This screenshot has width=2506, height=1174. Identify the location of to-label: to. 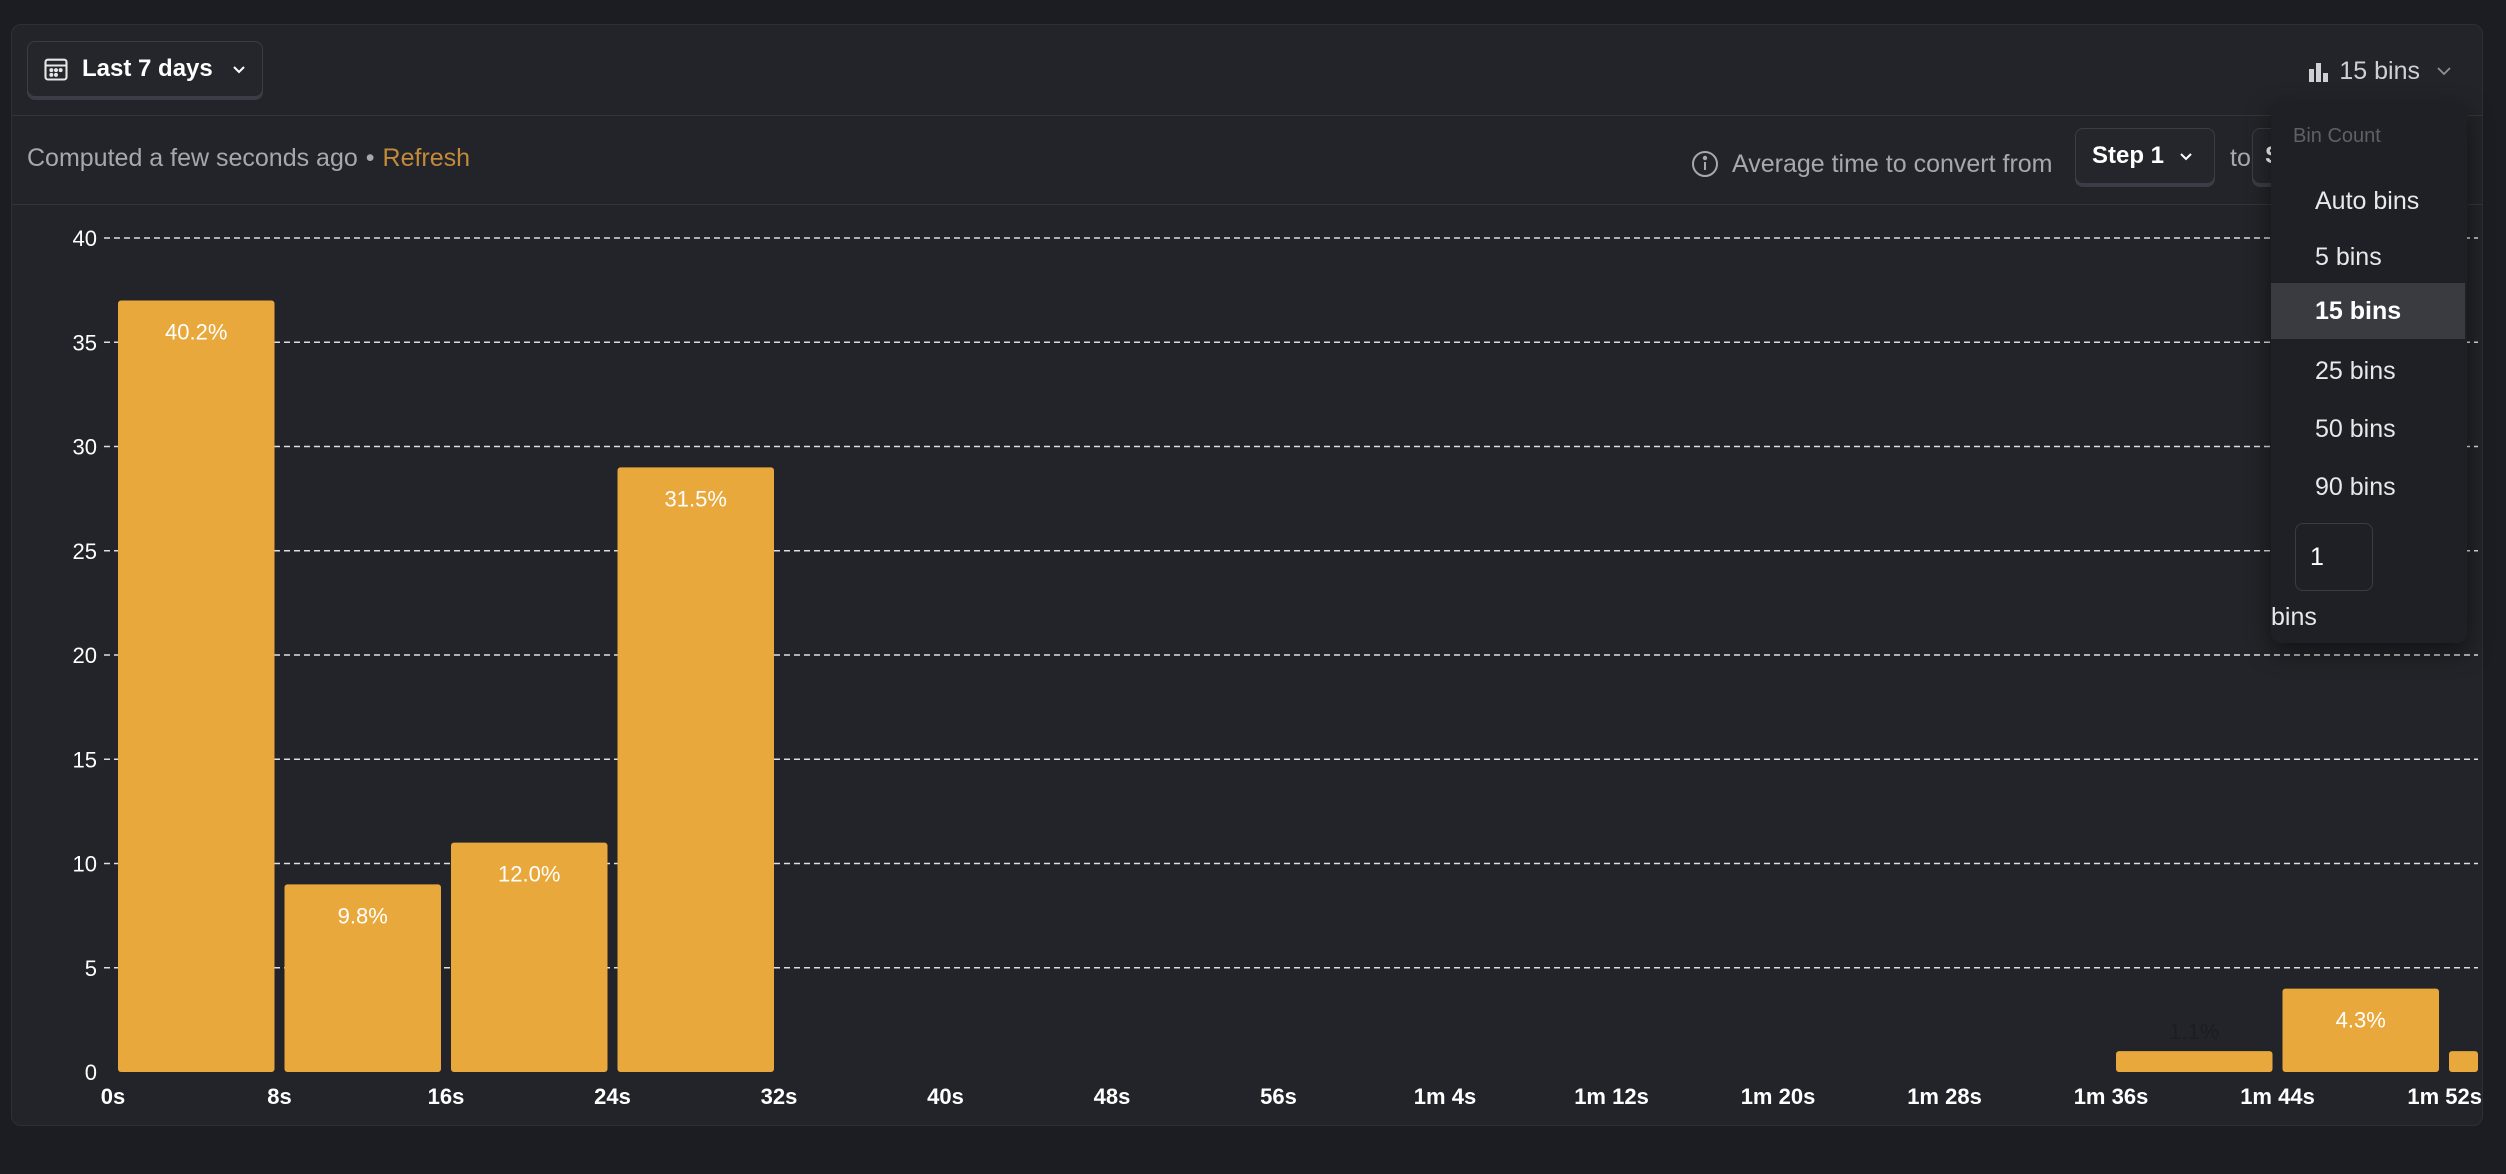
(2240, 158).